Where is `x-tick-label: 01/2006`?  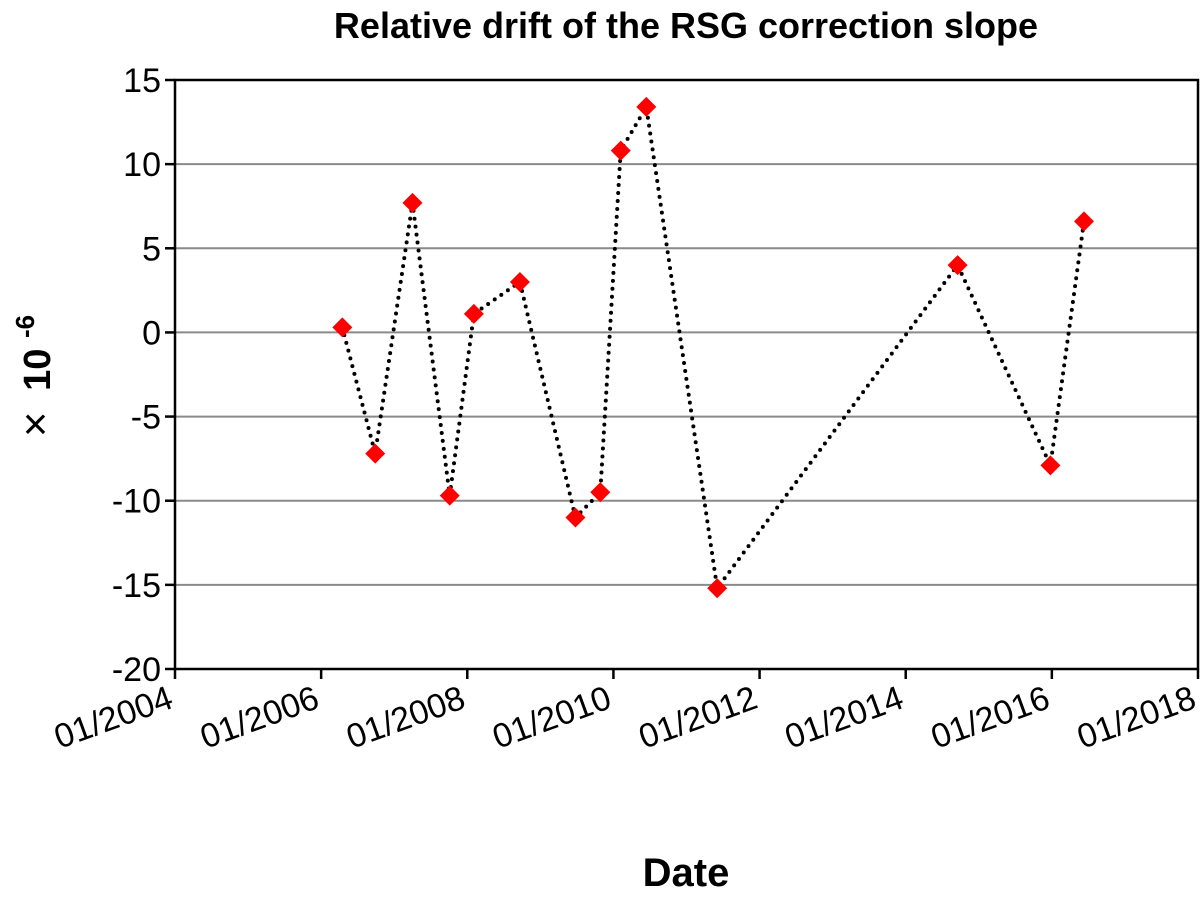
x-tick-label: 01/2006 is located at coordinates (259, 718).